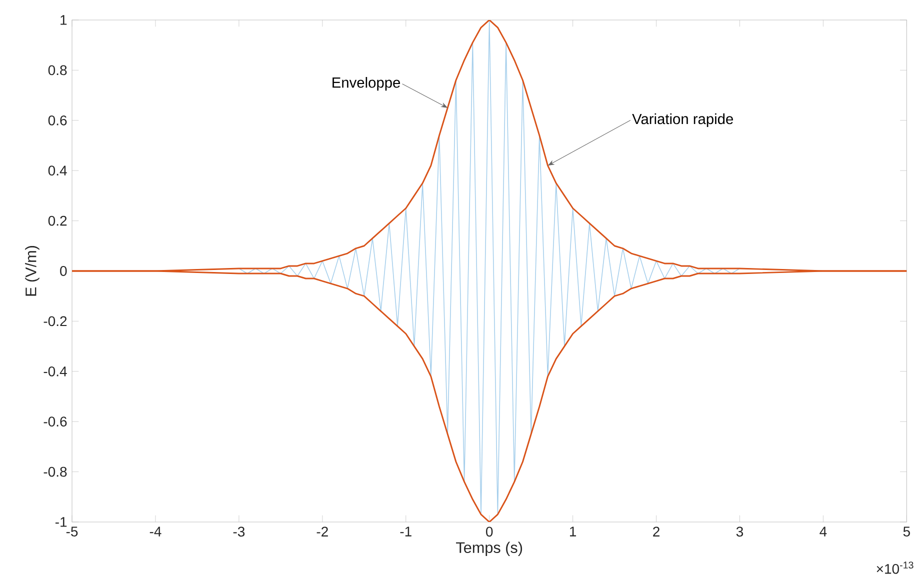  I want to click on y-tick-label: 1, so click(63, 20).